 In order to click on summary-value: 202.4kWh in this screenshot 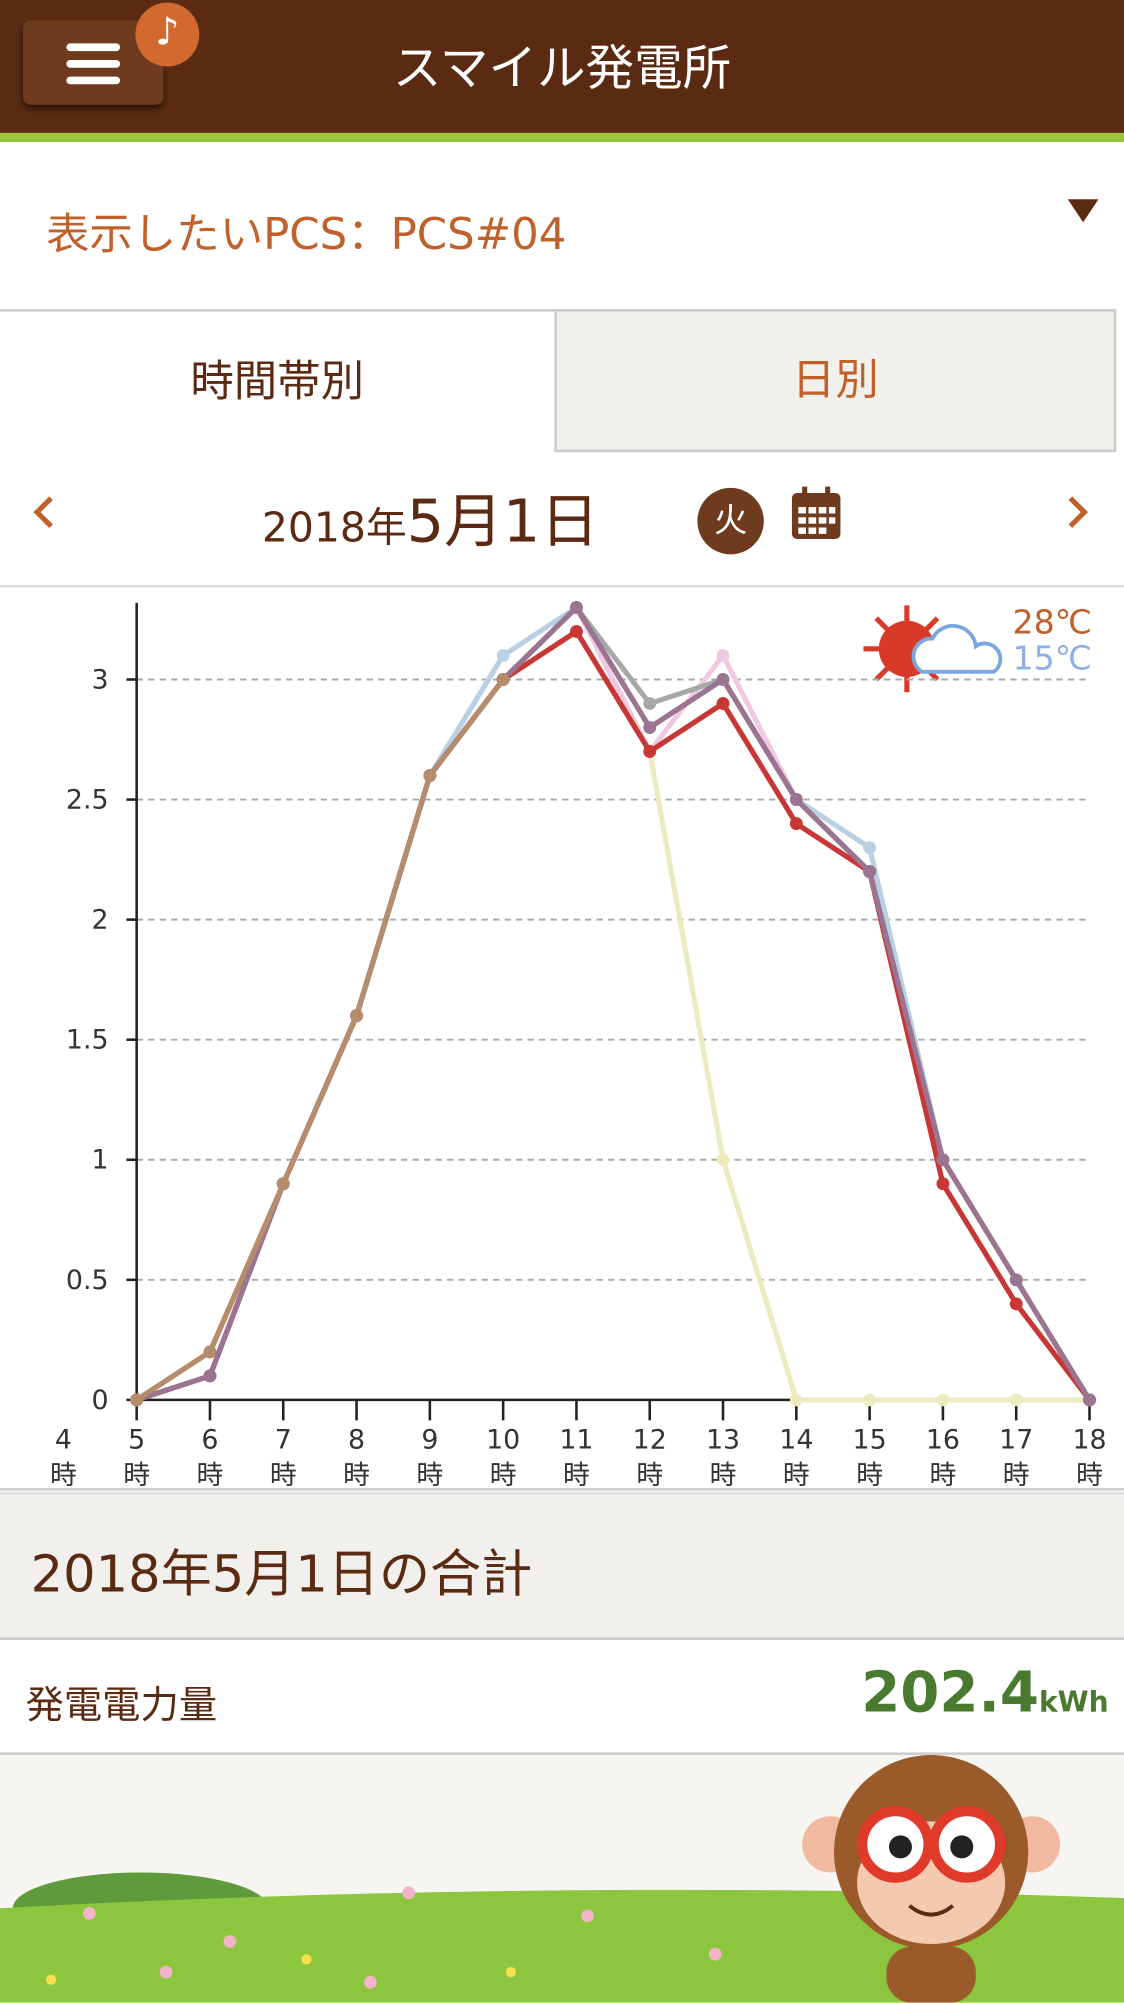, I will do `click(984, 1692)`.